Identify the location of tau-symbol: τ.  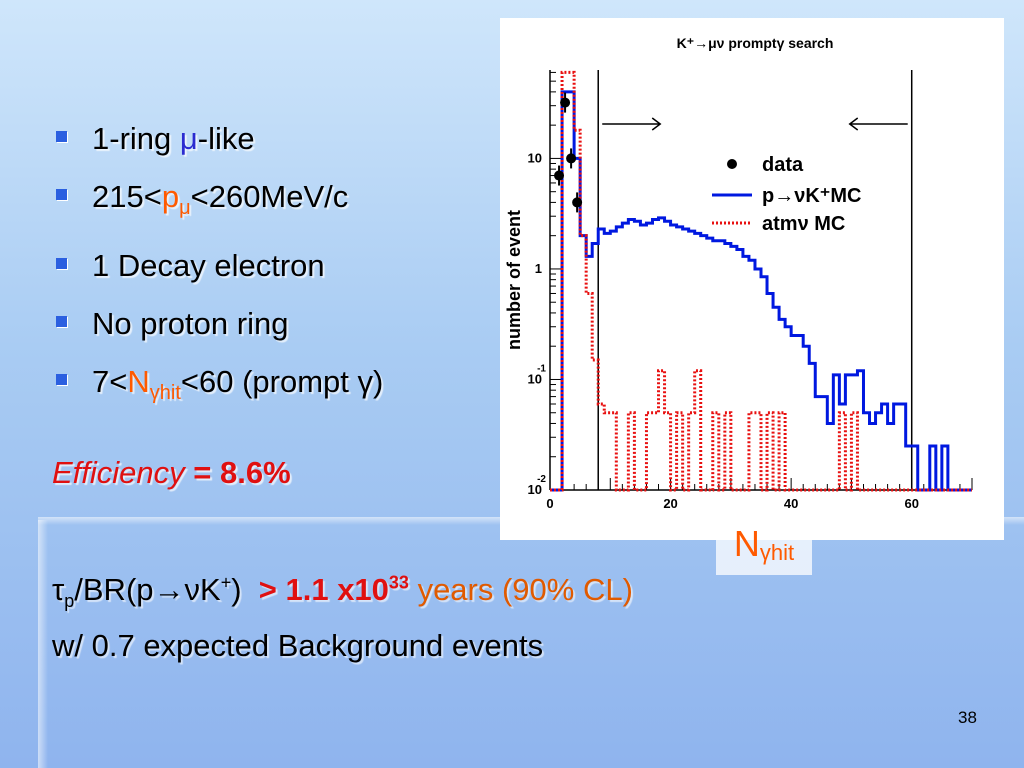
(58, 589).